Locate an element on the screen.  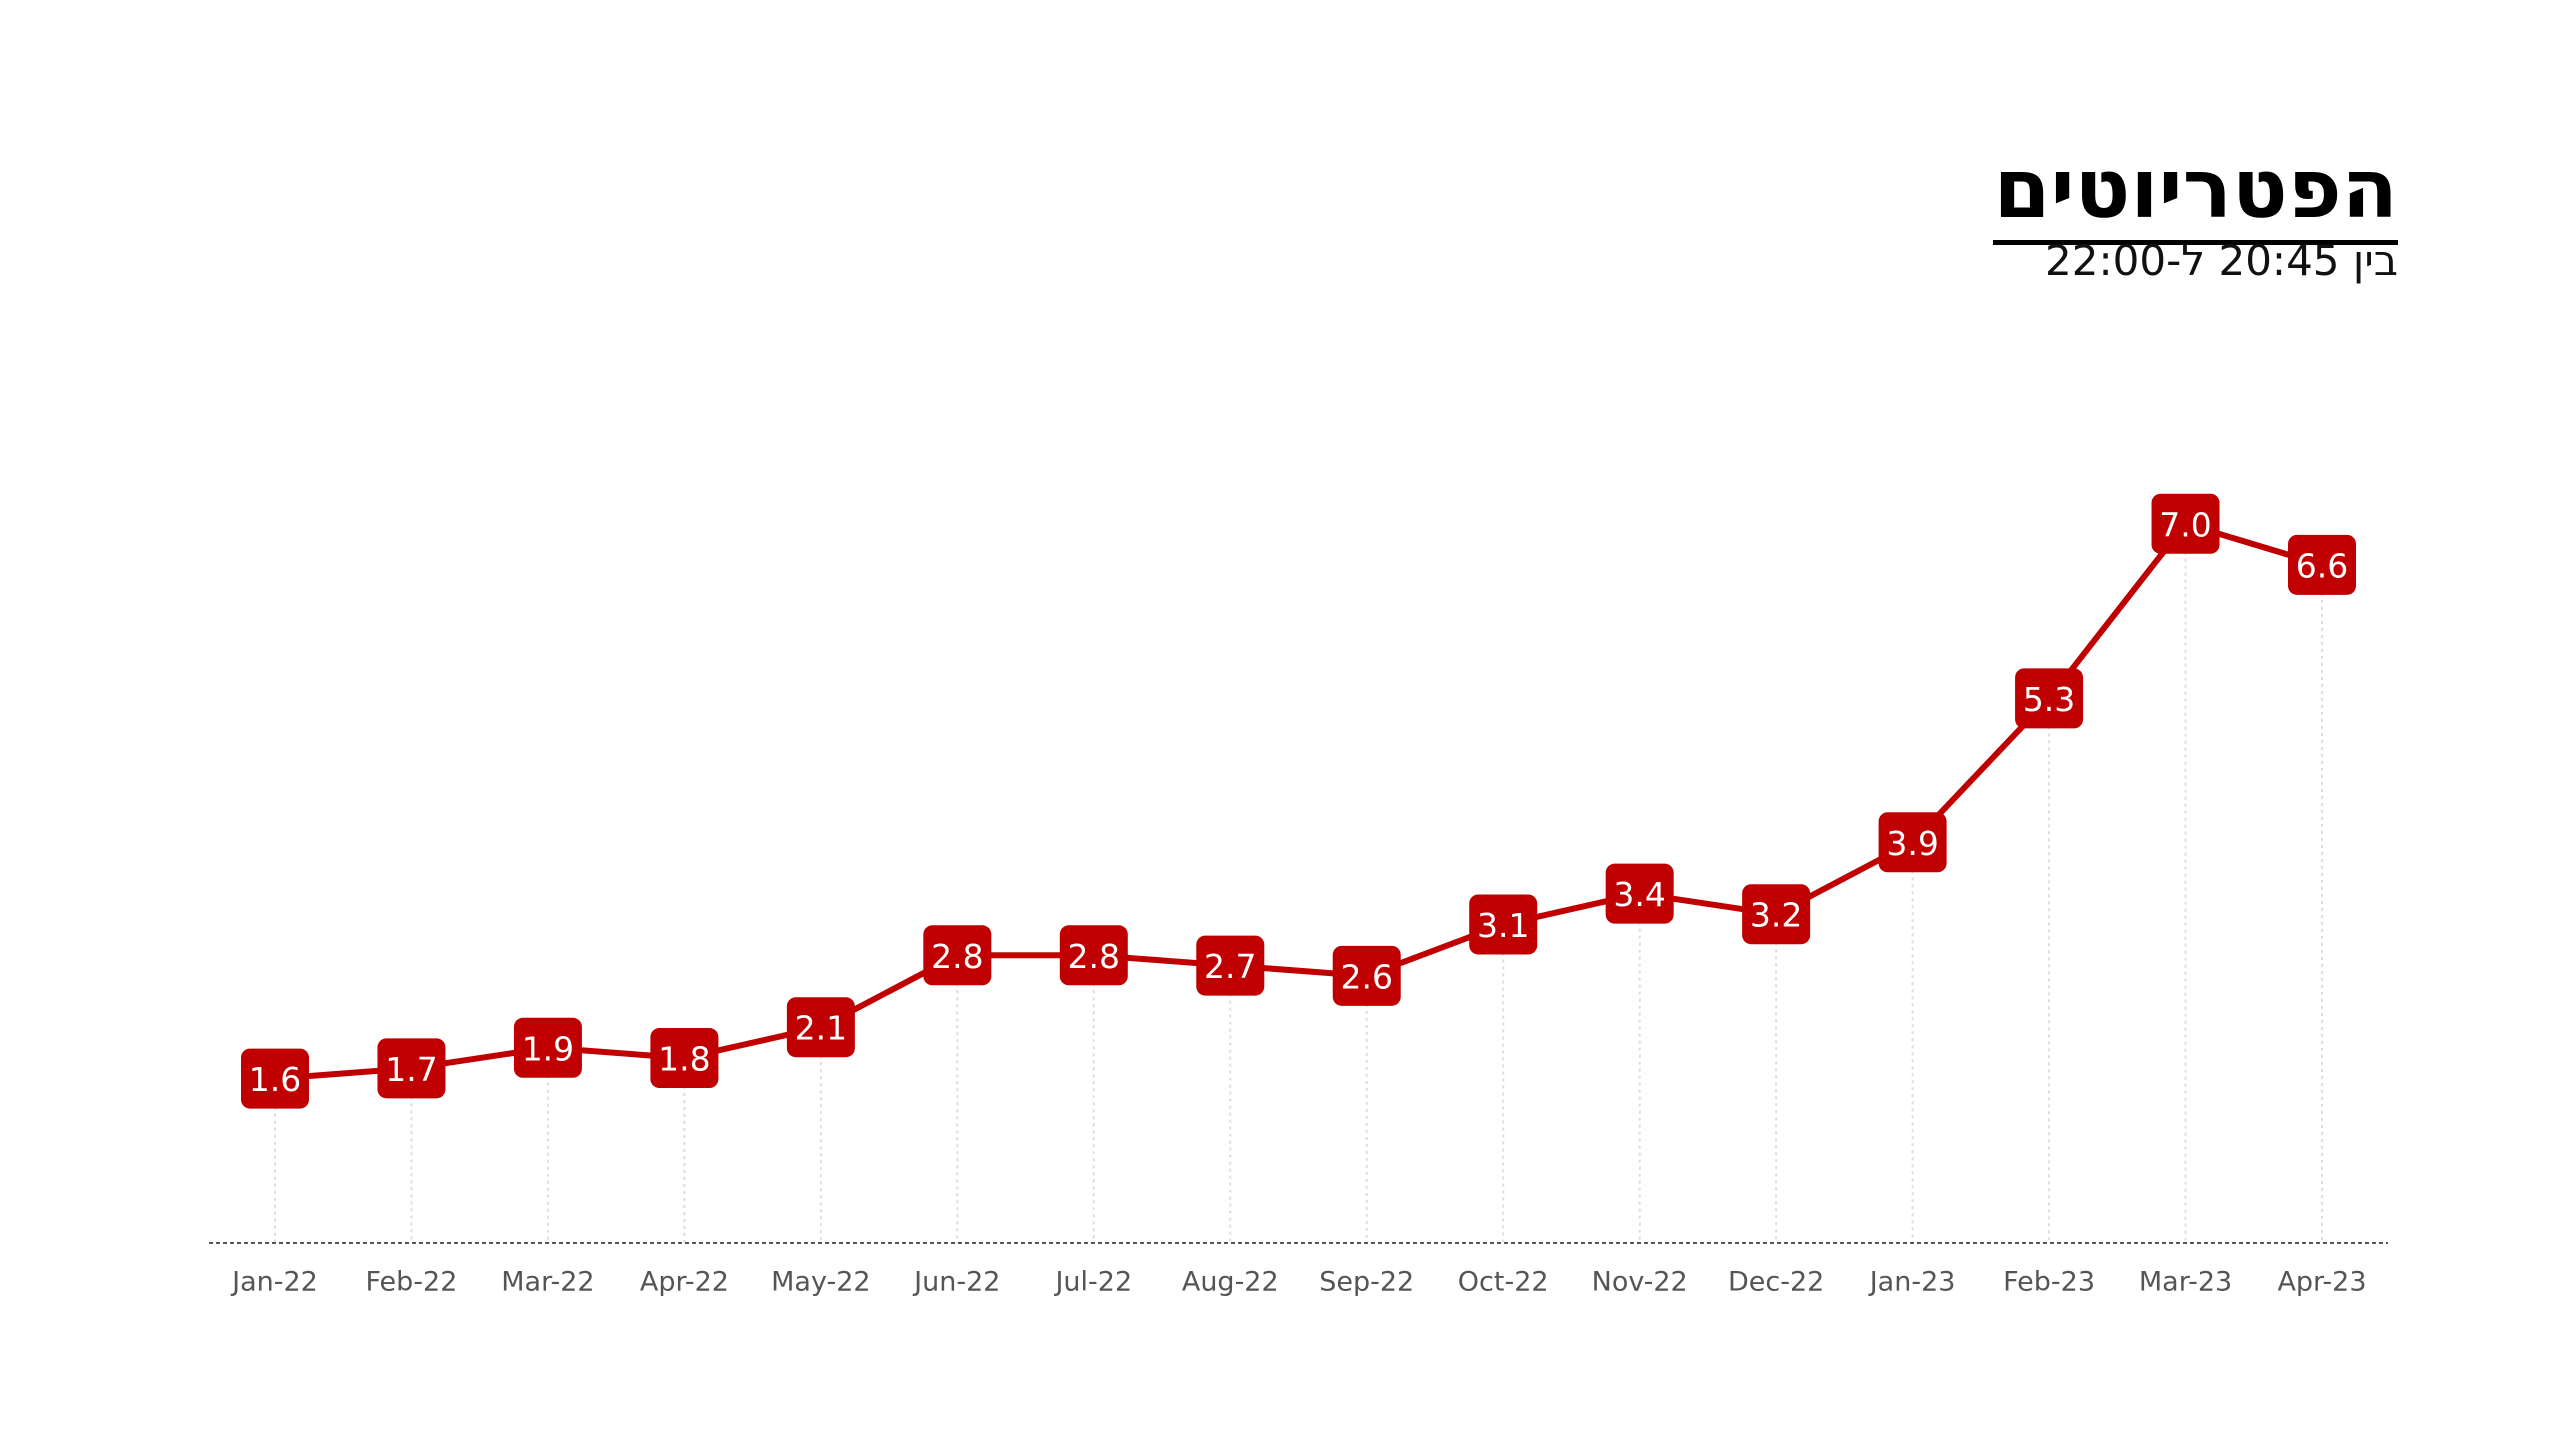
value-label-group: 3.9 is located at coordinates (1912, 842).